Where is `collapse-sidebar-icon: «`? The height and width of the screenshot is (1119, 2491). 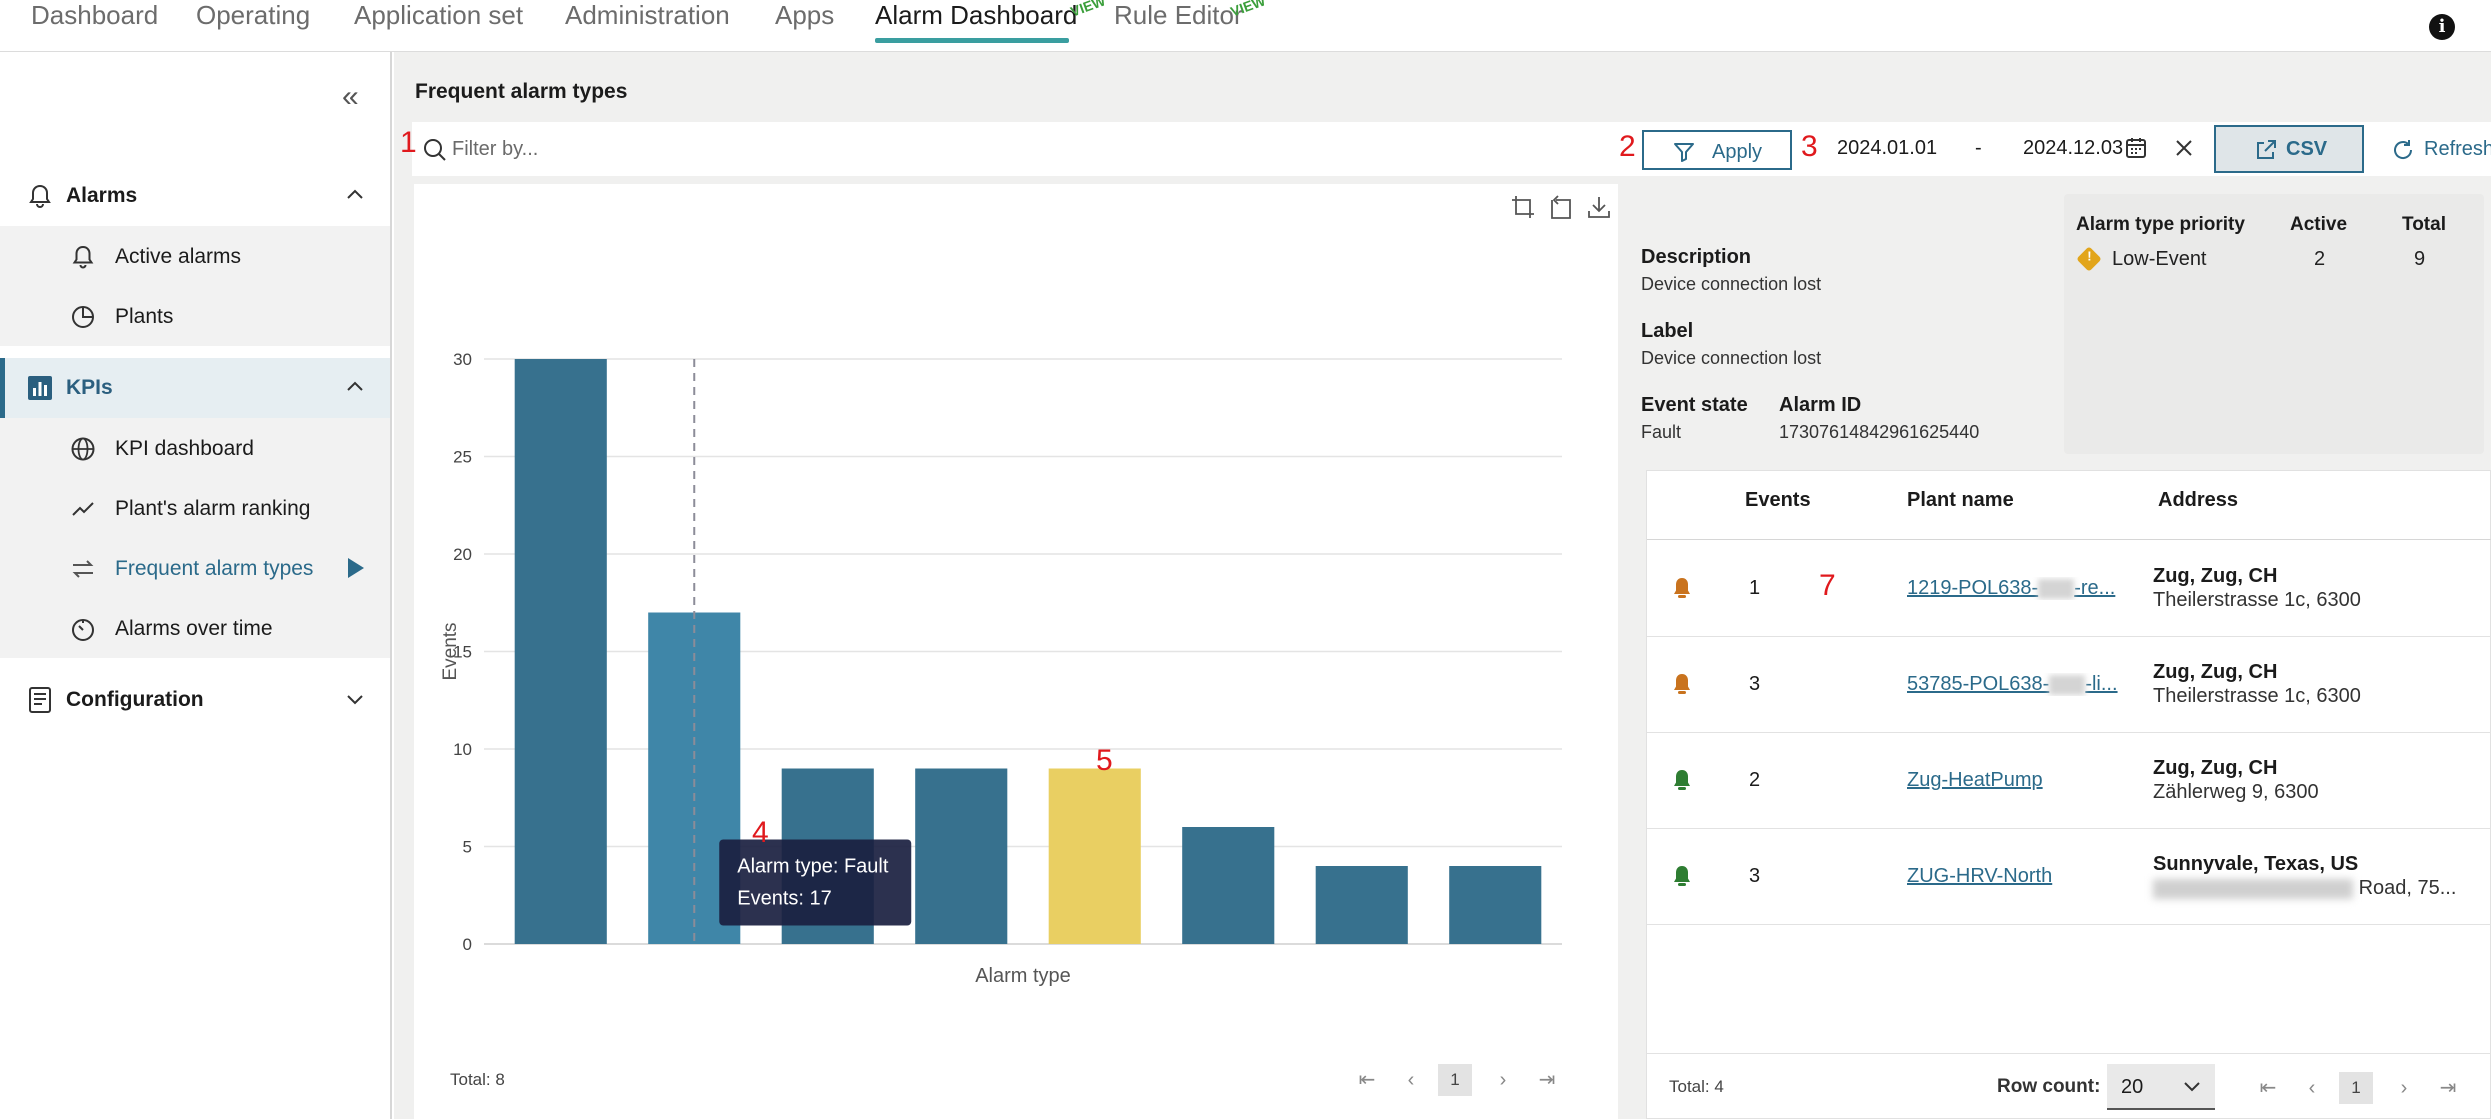 collapse-sidebar-icon: « is located at coordinates (350, 96).